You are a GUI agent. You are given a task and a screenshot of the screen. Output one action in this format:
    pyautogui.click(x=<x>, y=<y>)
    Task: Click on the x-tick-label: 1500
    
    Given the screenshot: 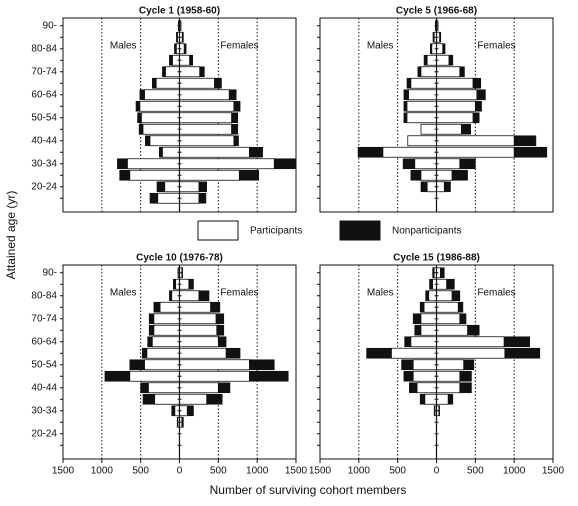 What is the action you would take?
    pyautogui.click(x=320, y=471)
    